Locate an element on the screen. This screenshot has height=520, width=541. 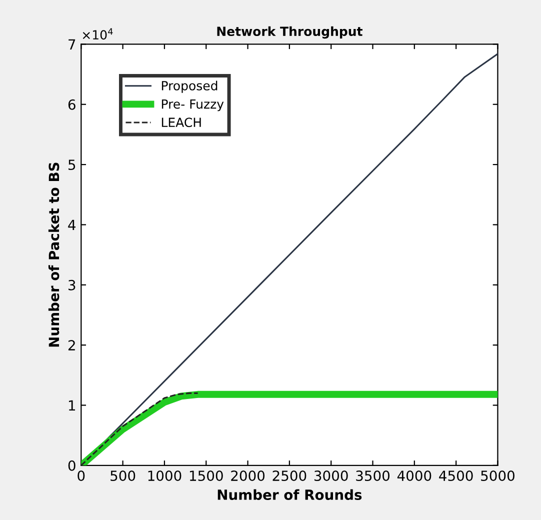
y-tick-label: 1 is located at coordinates (72, 405).